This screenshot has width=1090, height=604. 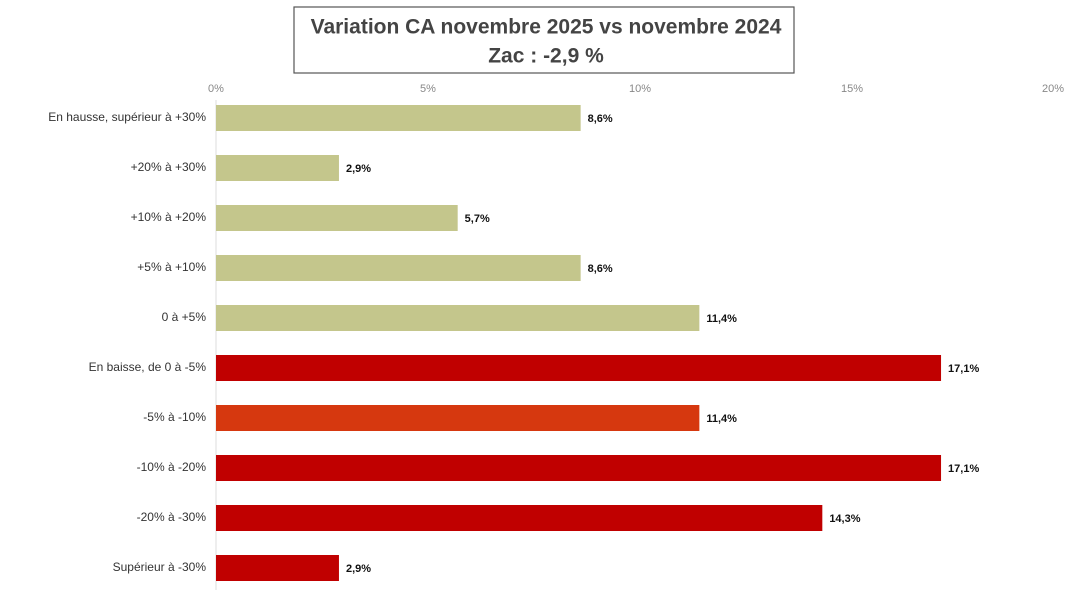 I want to click on value-label: 5,7%, so click(x=477, y=219).